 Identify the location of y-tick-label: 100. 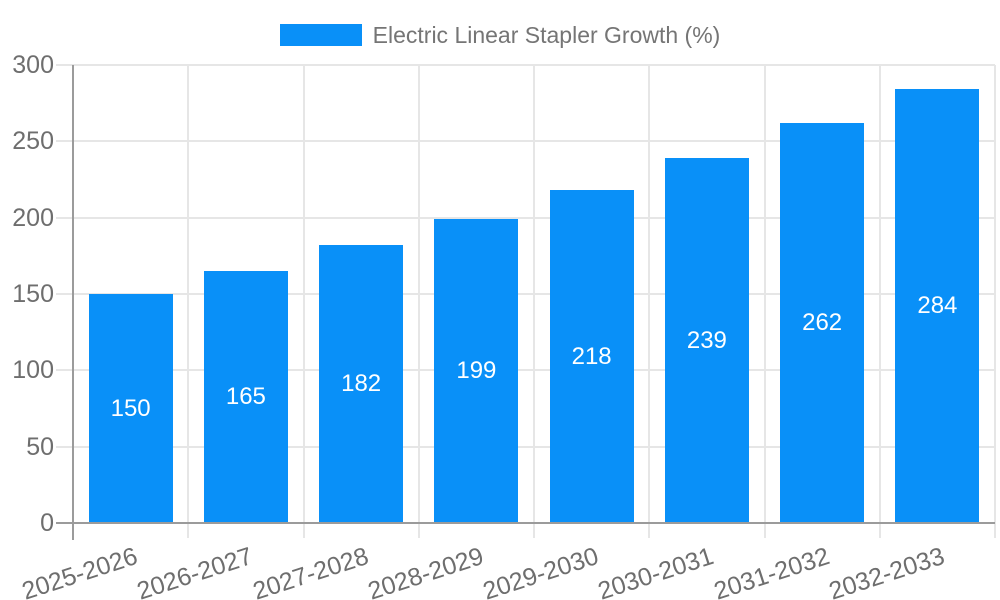
(33, 370).